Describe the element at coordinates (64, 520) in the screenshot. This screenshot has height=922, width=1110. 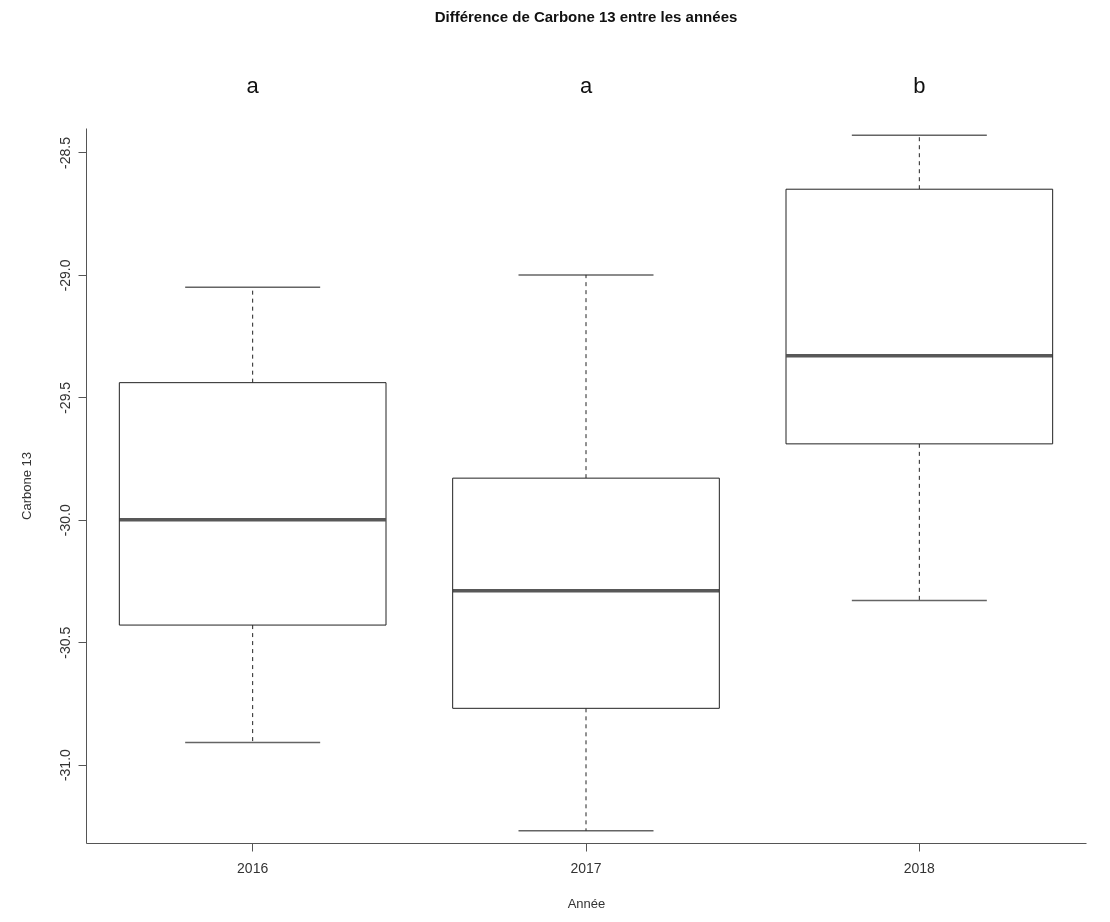
I see `y-tick-label: -30.0` at that location.